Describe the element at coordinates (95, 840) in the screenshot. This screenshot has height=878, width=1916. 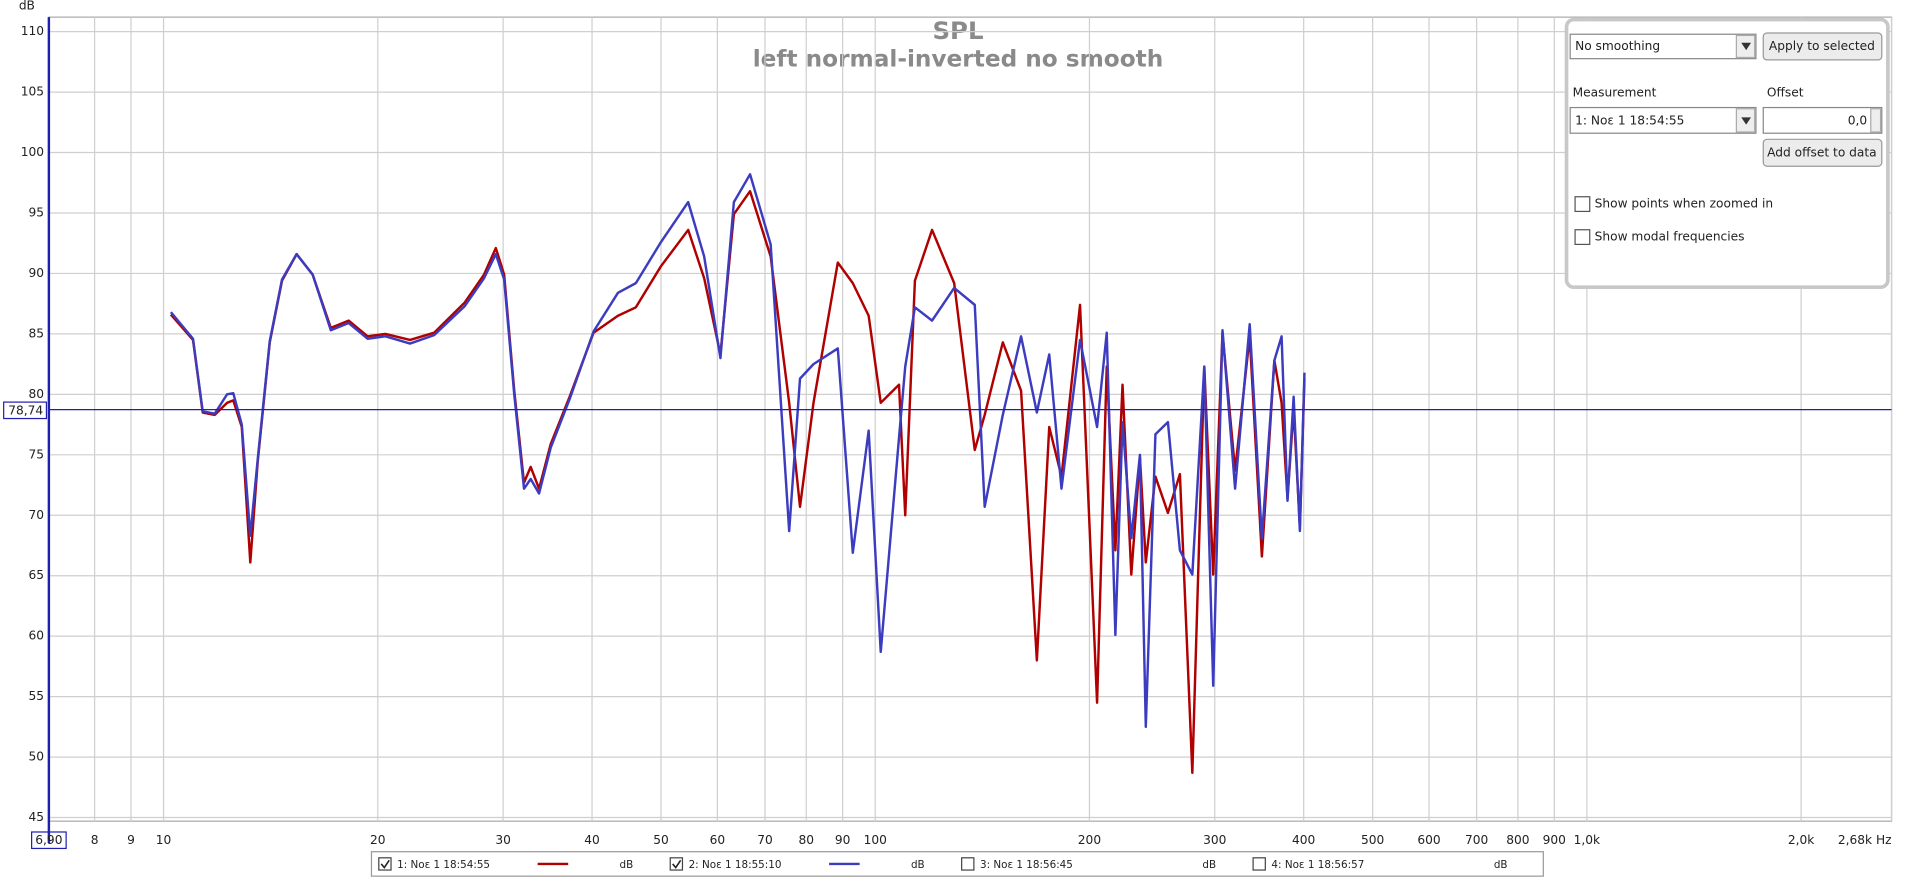
I see `x-tick-label: 8` at that location.